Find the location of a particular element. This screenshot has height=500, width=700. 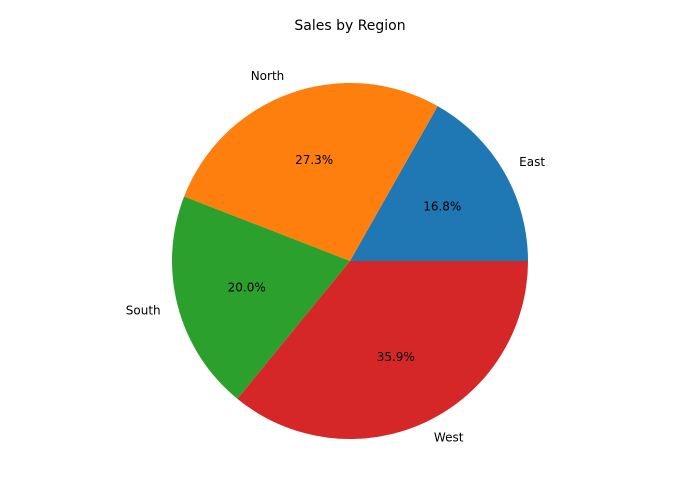

slice-label-south: South is located at coordinates (143, 310).